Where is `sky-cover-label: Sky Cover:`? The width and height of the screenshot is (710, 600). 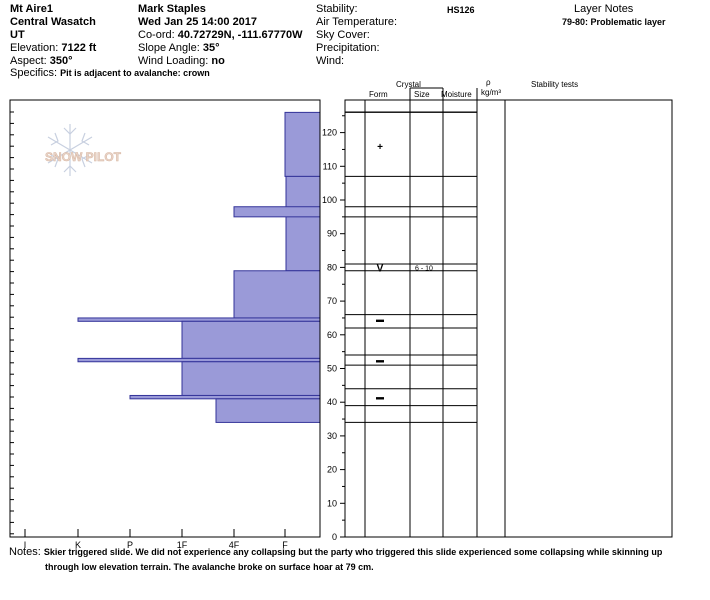
sky-cover-label: Sky Cover: is located at coordinates (343, 35).